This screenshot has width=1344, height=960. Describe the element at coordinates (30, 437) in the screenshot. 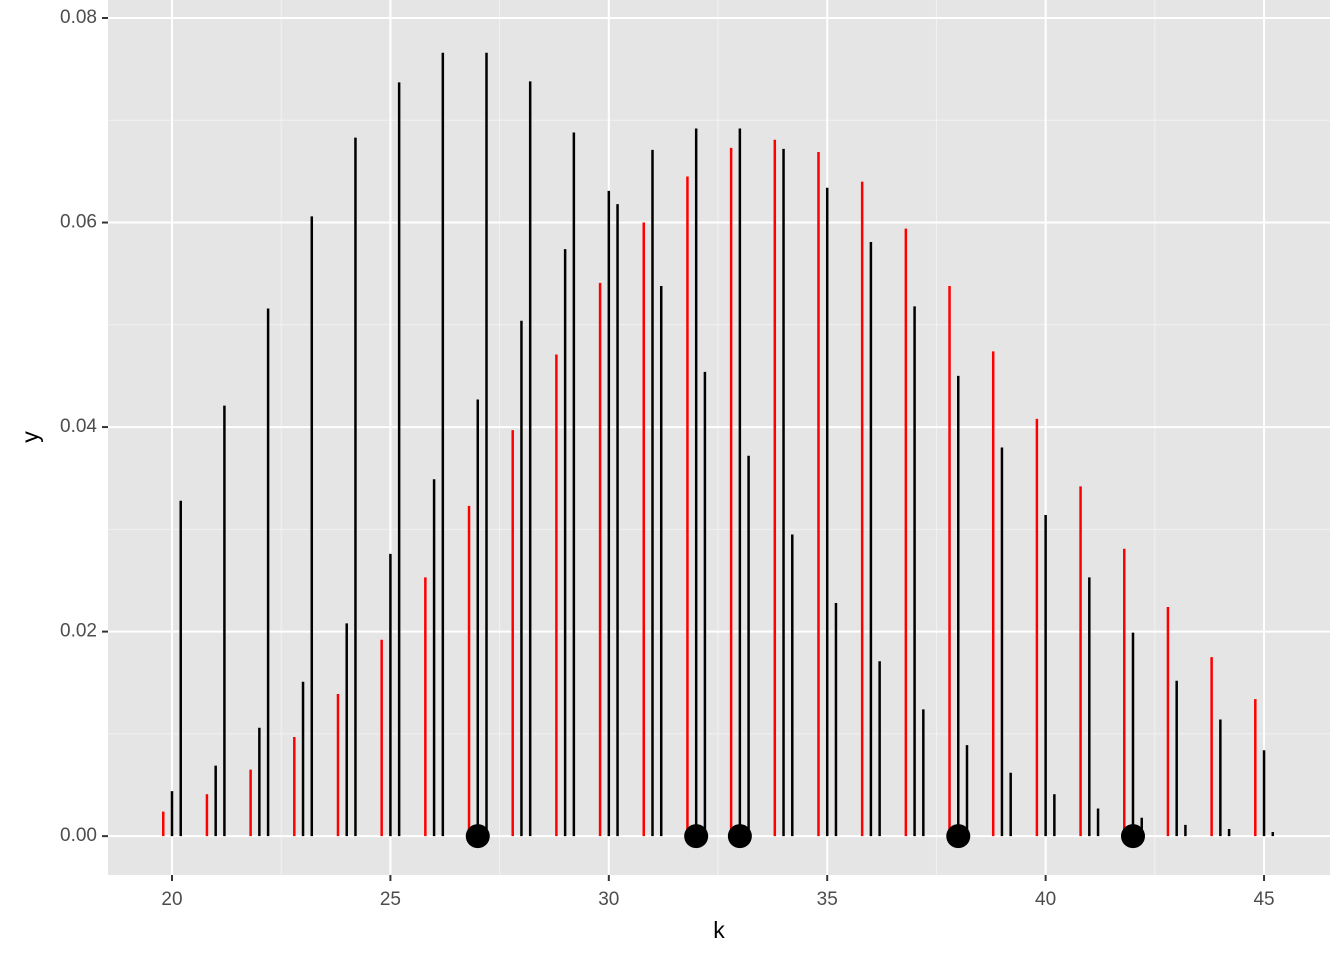

I see `y-axis-title: y` at that location.